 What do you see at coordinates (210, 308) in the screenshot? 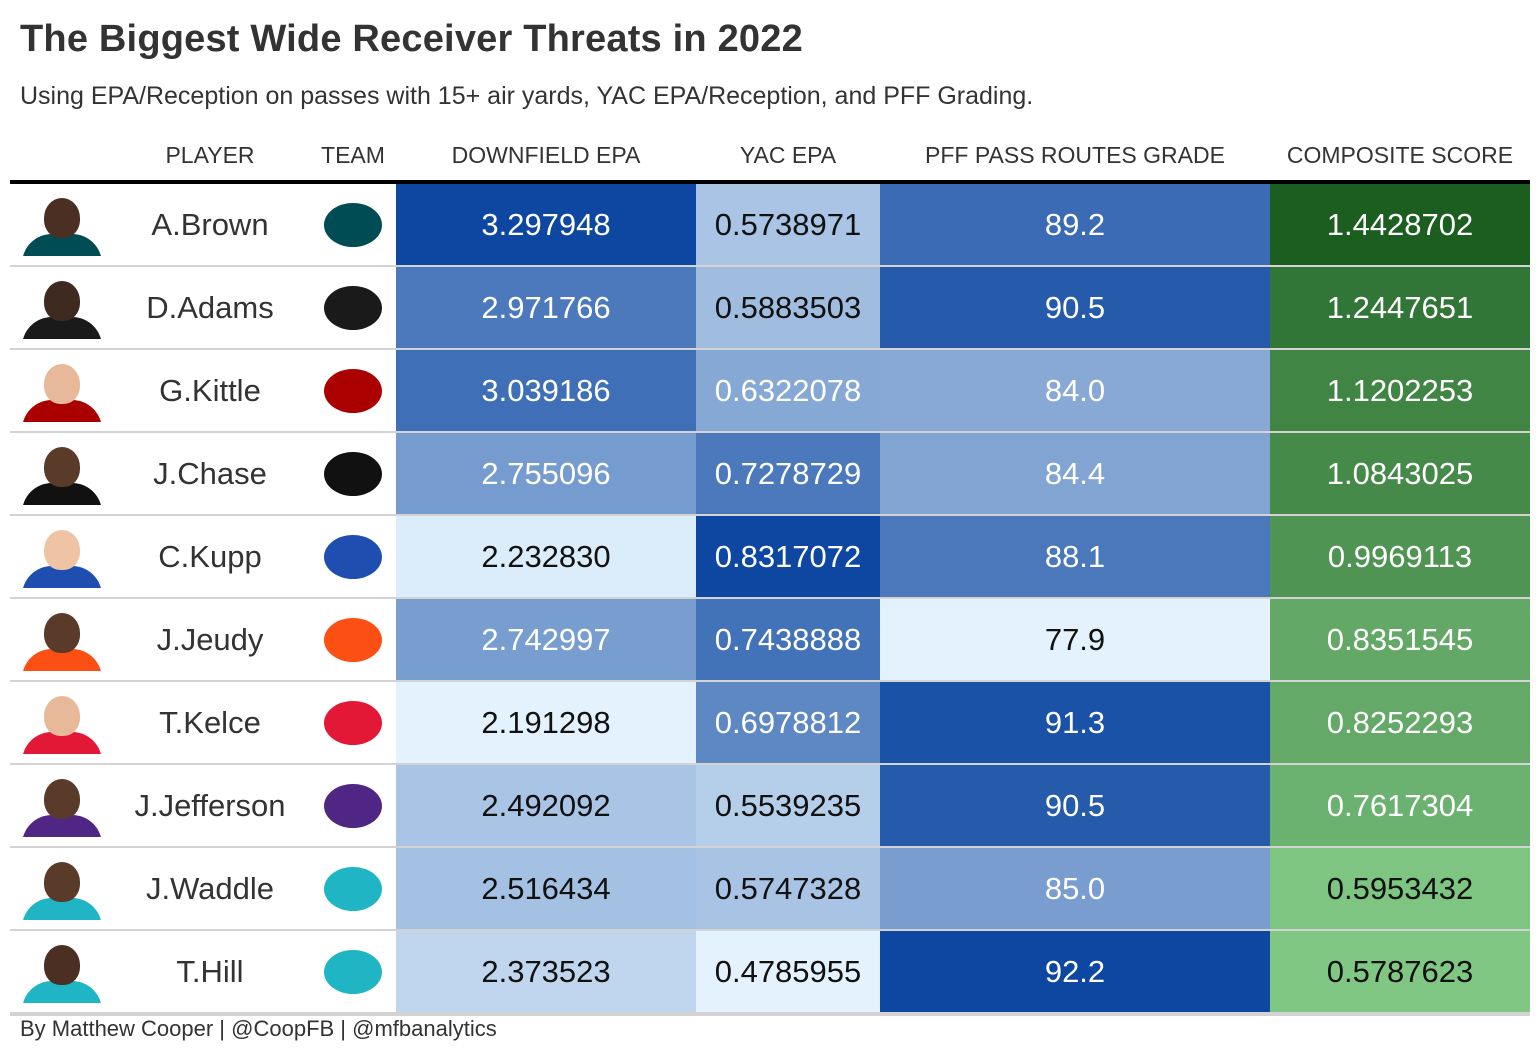
I see `player-name: D.Adams` at bounding box center [210, 308].